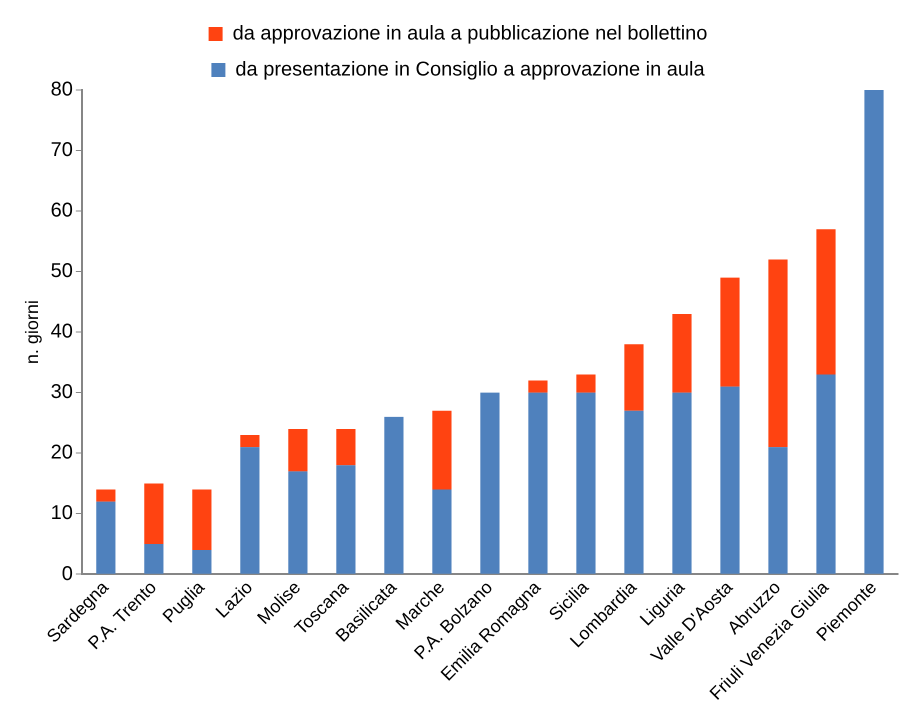  Describe the element at coordinates (470, 69) in the screenshot. I see `legend-label: da presentazione in Consiglio a approvazione in aula` at that location.